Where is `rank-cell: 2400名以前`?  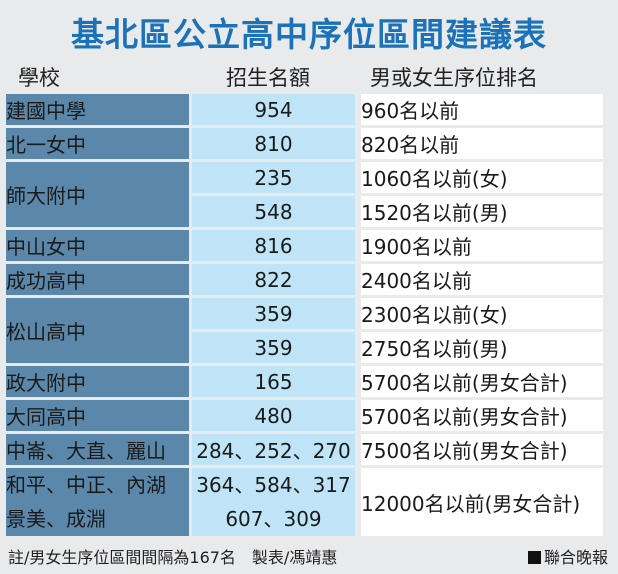
rank-cell: 2400名以前 is located at coordinates (479, 279).